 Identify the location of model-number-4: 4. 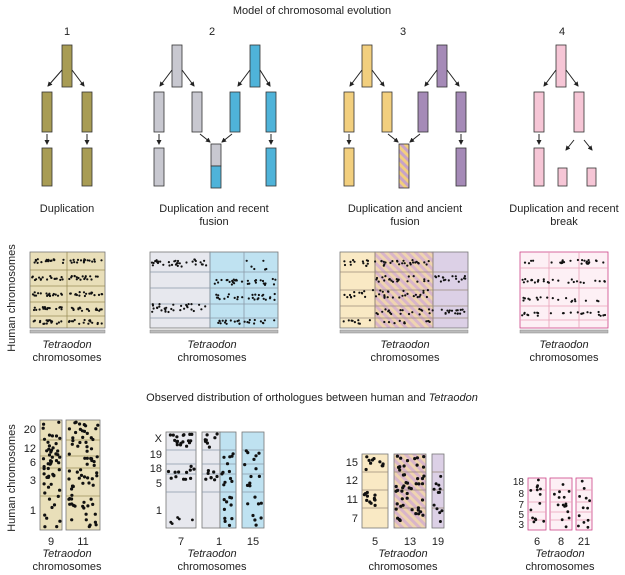
(562, 32).